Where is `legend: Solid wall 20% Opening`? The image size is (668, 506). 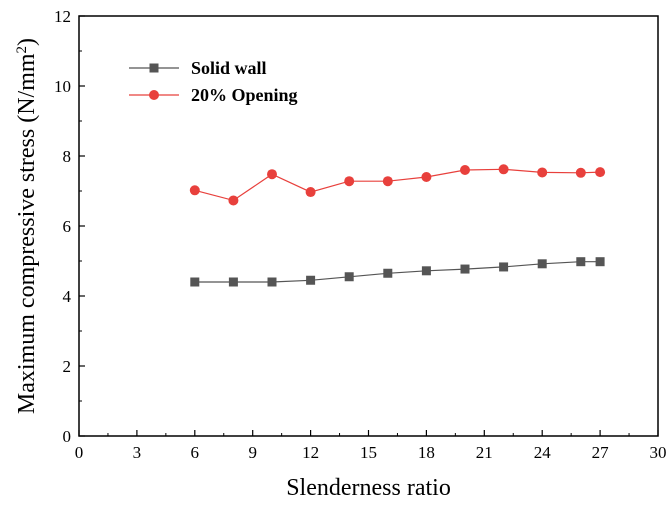
legend: Solid wall 20% Opening is located at coordinates (213, 81).